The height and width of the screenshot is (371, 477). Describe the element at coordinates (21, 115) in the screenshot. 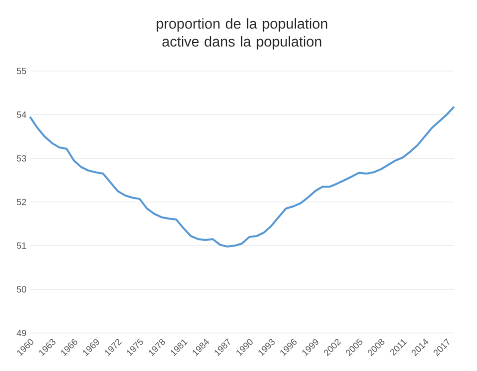

I see `y-tick-label: 54` at that location.